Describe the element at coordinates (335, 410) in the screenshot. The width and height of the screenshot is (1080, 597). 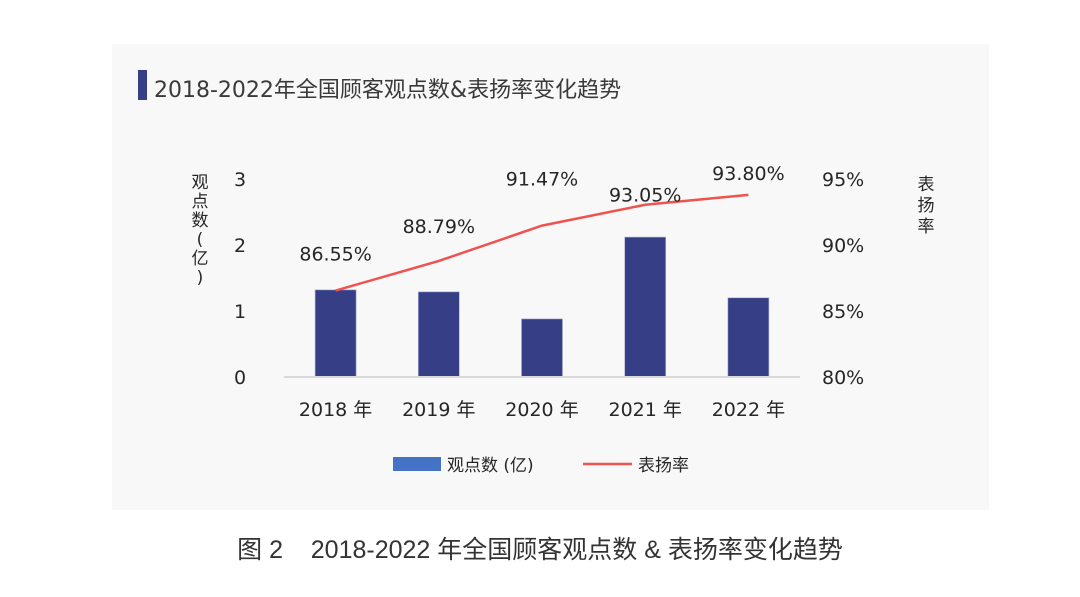
I see `x-tick-label: 2018 年` at that location.